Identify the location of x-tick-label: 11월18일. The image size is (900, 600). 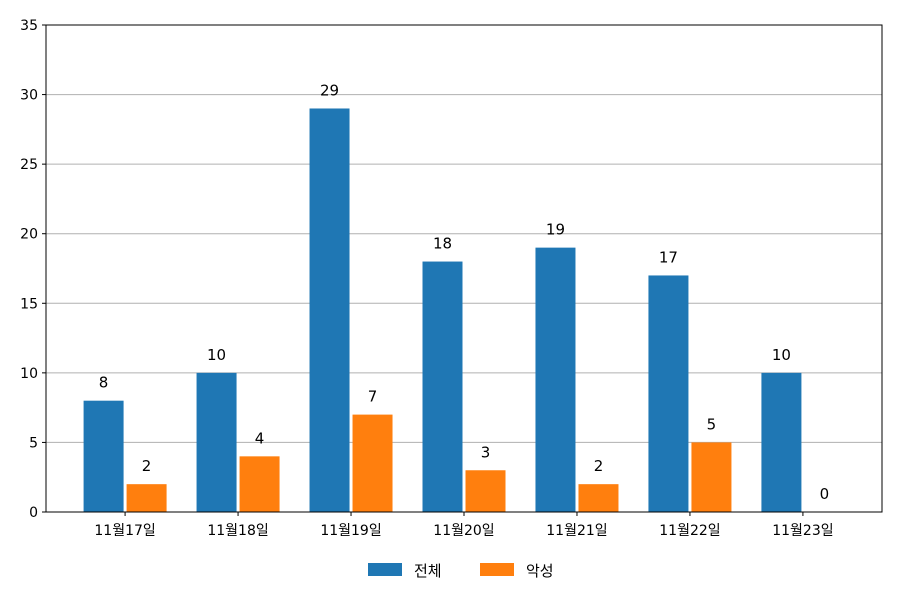
(237, 531).